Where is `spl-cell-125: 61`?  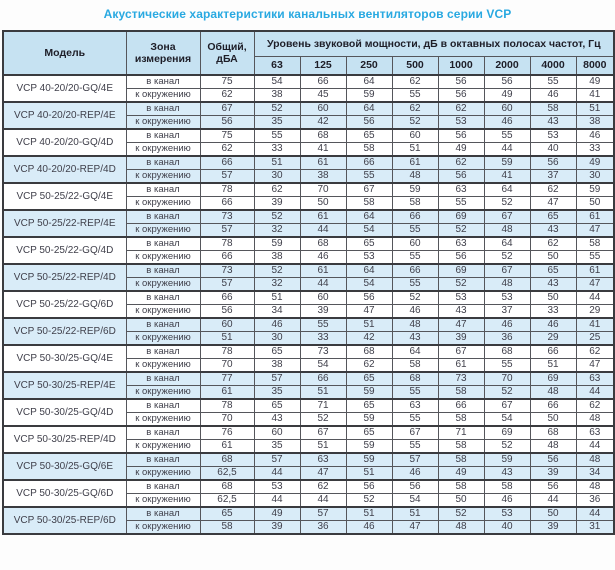
spl-cell-125: 61 is located at coordinates (323, 162).